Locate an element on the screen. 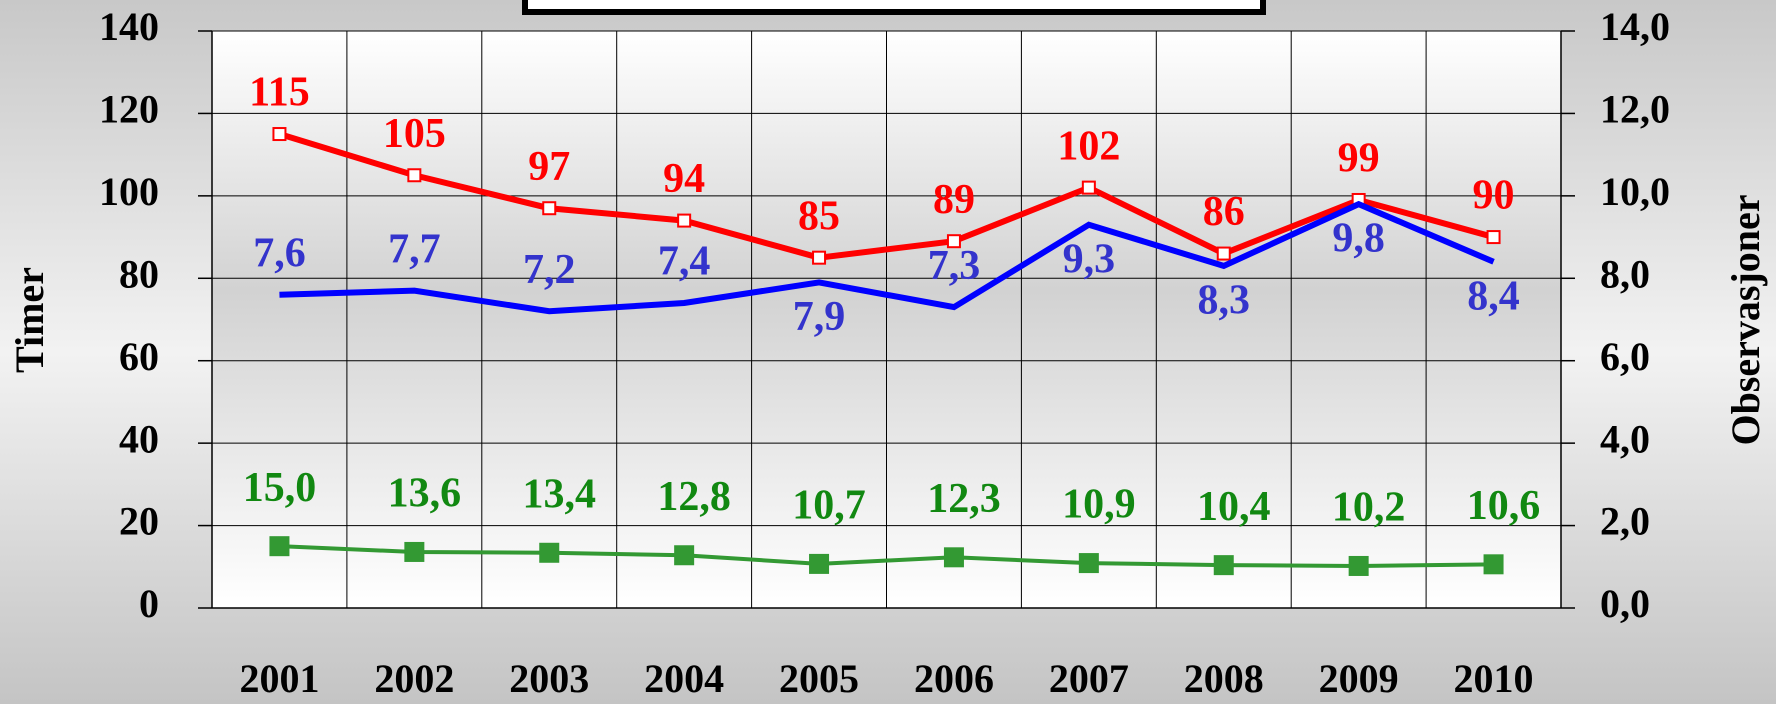 The height and width of the screenshot is (704, 1776). data-label: 99 is located at coordinates (1359, 159).